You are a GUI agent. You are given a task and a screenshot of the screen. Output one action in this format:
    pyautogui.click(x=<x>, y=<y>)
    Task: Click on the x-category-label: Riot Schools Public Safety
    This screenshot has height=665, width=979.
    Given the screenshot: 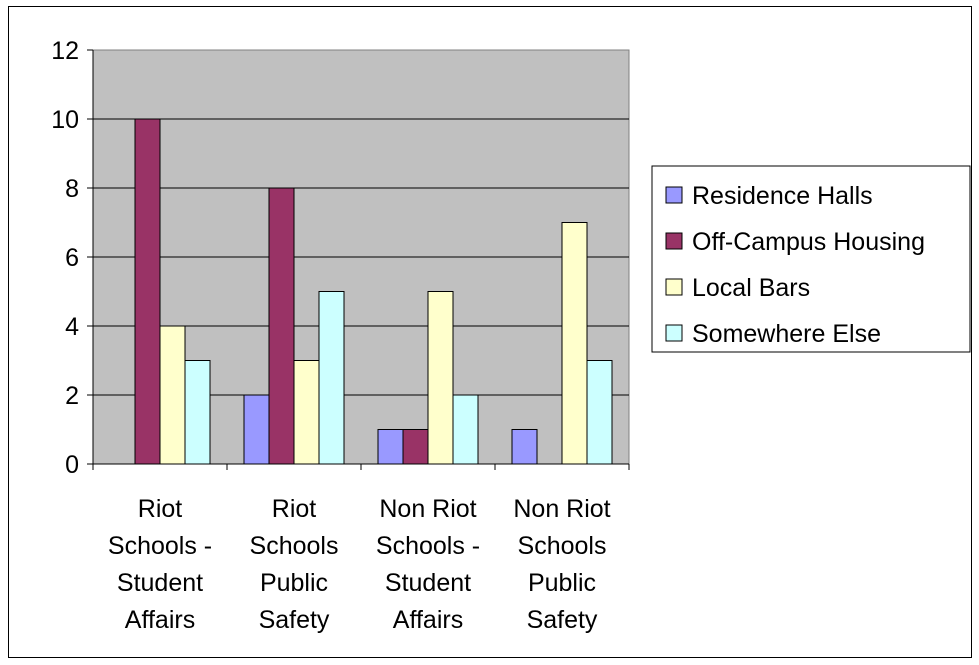 What is the action you would take?
    pyautogui.click(x=294, y=564)
    